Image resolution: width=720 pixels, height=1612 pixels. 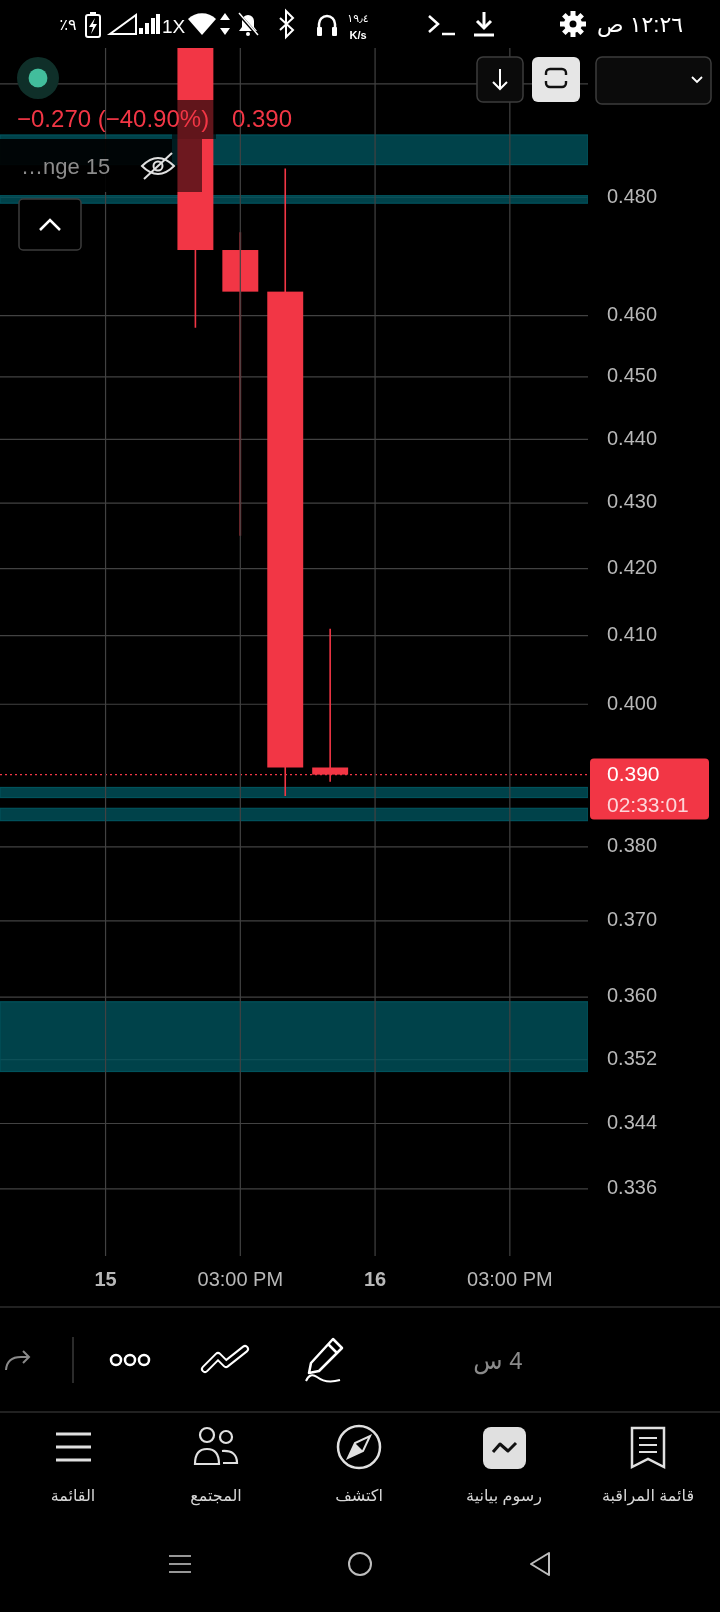 What do you see at coordinates (632, 375) in the screenshot?
I see `y-tick-label: 0.450` at bounding box center [632, 375].